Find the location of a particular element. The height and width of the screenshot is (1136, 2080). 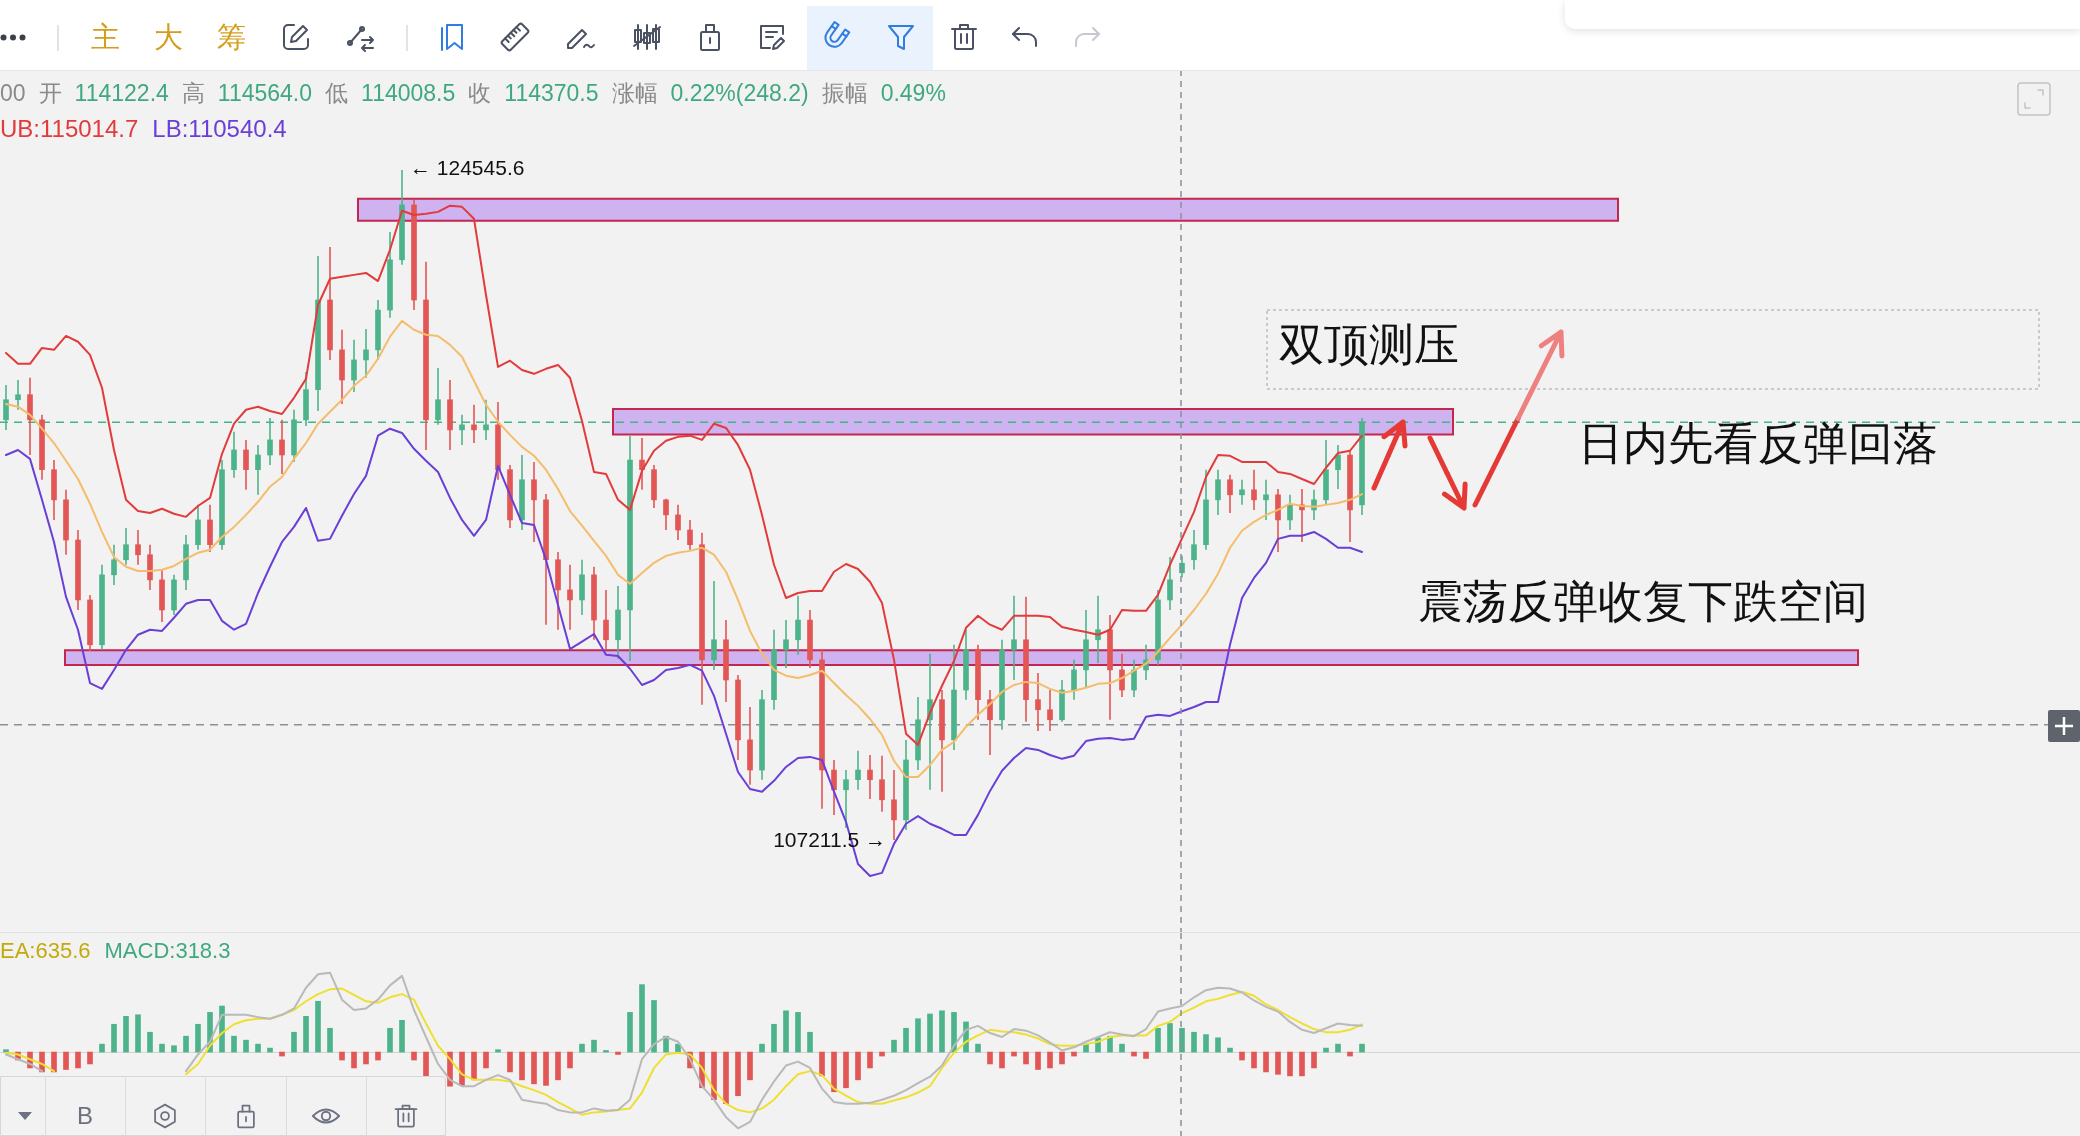

text: 震荡反弹收复下跌空间 is located at coordinates (1643, 602).